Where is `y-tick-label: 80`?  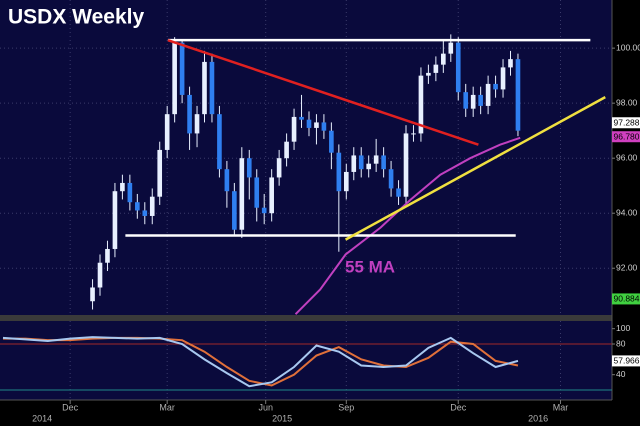 y-tick-label: 80 is located at coordinates (621, 343).